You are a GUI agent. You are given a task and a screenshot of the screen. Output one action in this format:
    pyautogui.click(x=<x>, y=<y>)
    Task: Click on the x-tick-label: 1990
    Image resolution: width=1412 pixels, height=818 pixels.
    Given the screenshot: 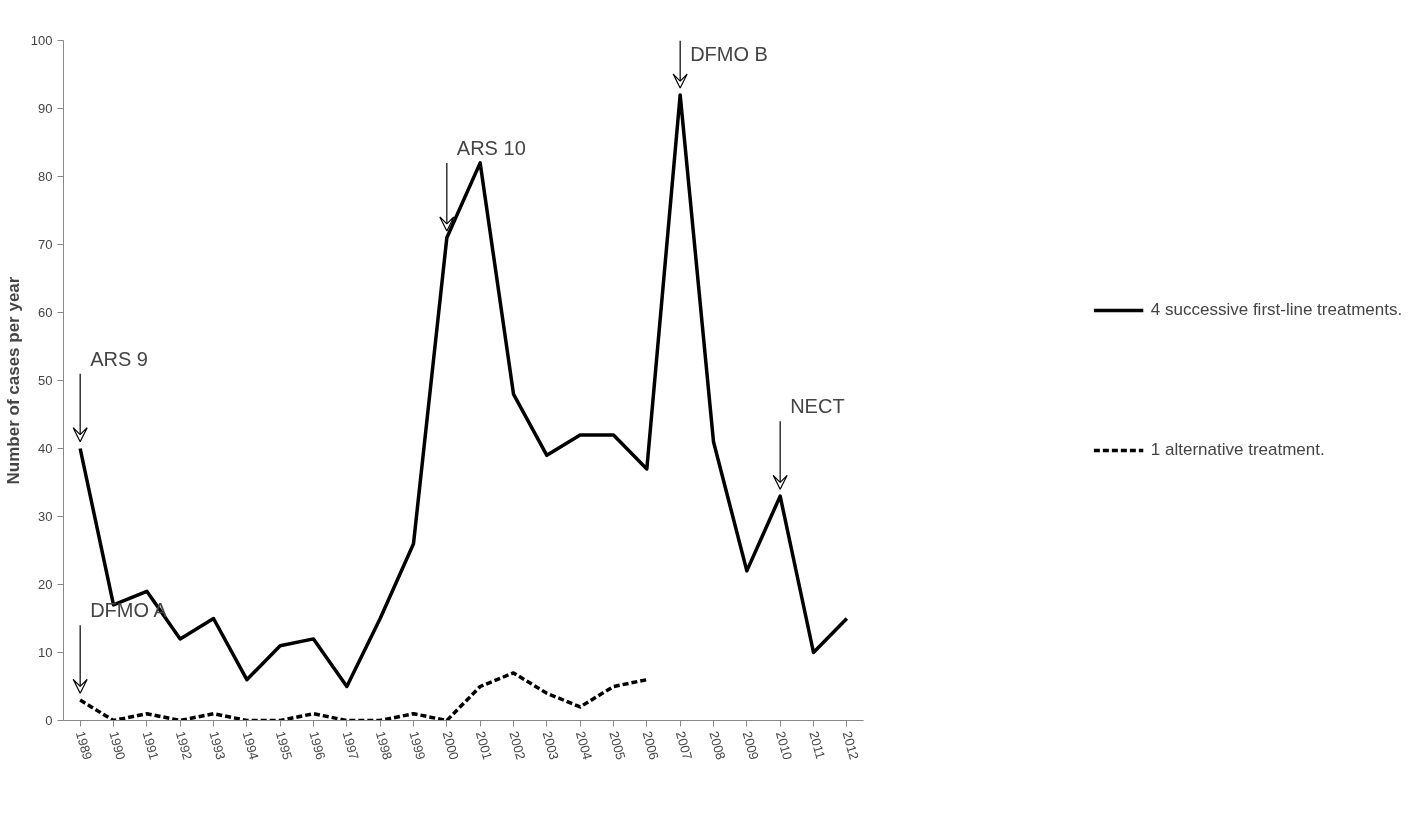 What is the action you would take?
    pyautogui.click(x=117, y=745)
    